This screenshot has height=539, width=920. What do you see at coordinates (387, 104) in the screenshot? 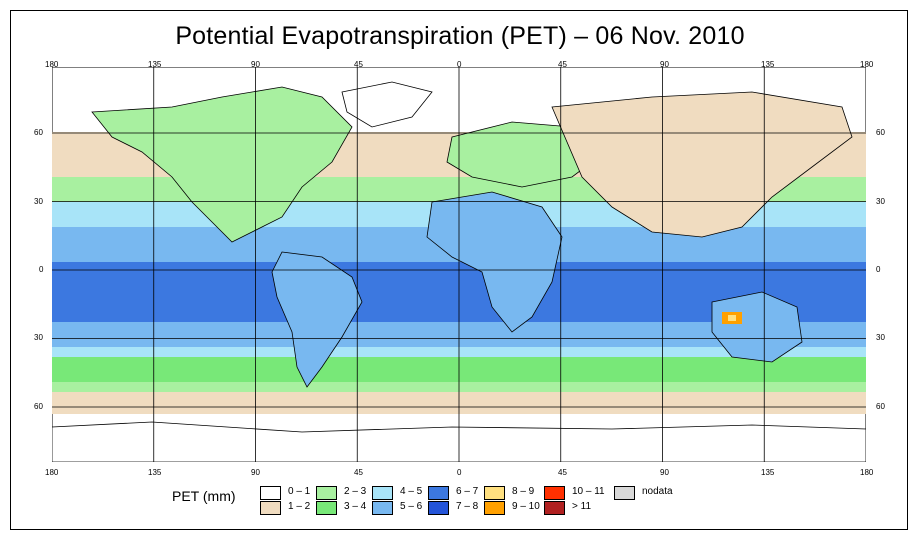
I see `greenland` at bounding box center [387, 104].